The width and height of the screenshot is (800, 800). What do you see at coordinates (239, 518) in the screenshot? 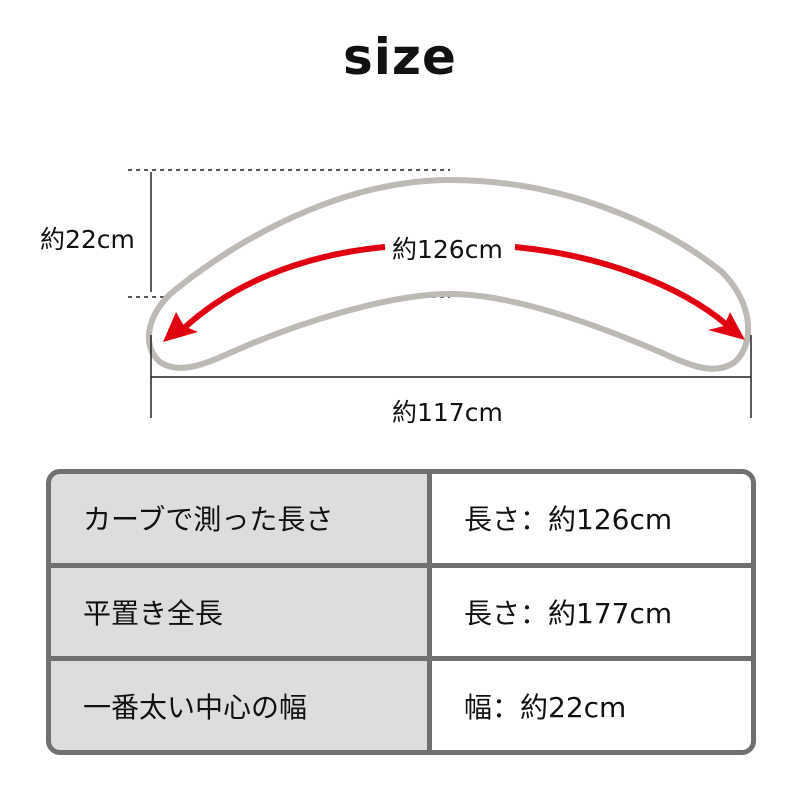
I see `row-label: カーブで測った長さ` at bounding box center [239, 518].